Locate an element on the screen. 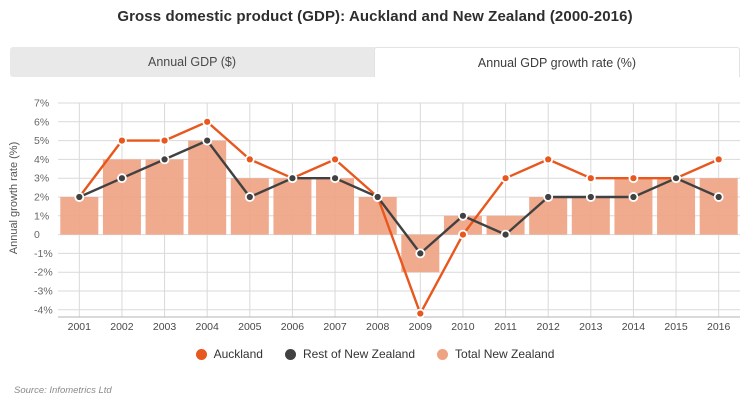  rest-of-new-zealand-swatch-icon is located at coordinates (290, 354).